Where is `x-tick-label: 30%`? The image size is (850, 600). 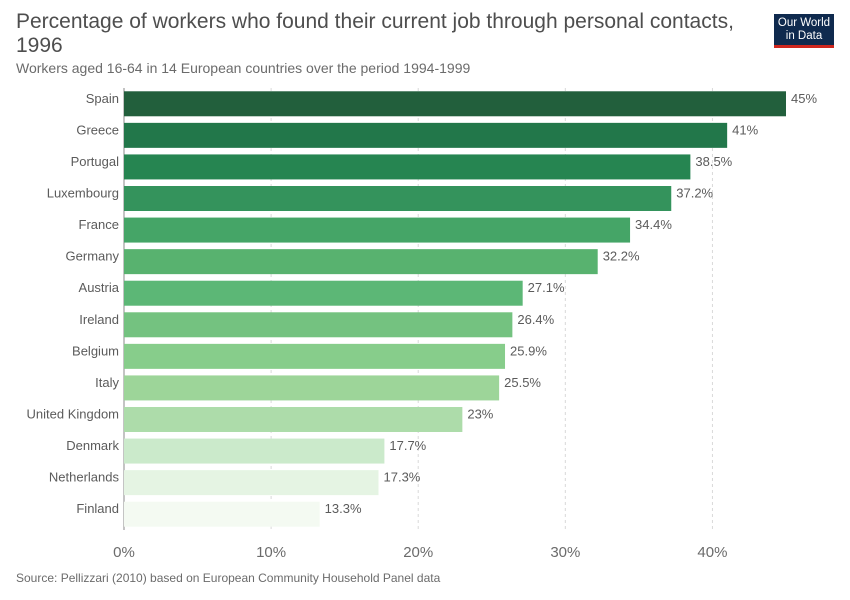 x-tick-label: 30% is located at coordinates (565, 552).